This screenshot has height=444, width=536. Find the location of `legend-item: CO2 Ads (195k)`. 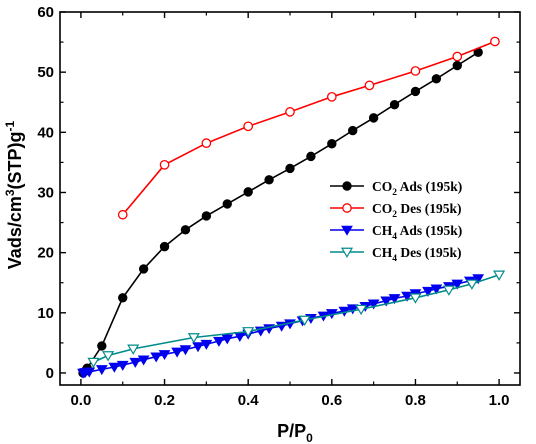

legend-item: CO2 Ads (195k) is located at coordinates (396, 188).